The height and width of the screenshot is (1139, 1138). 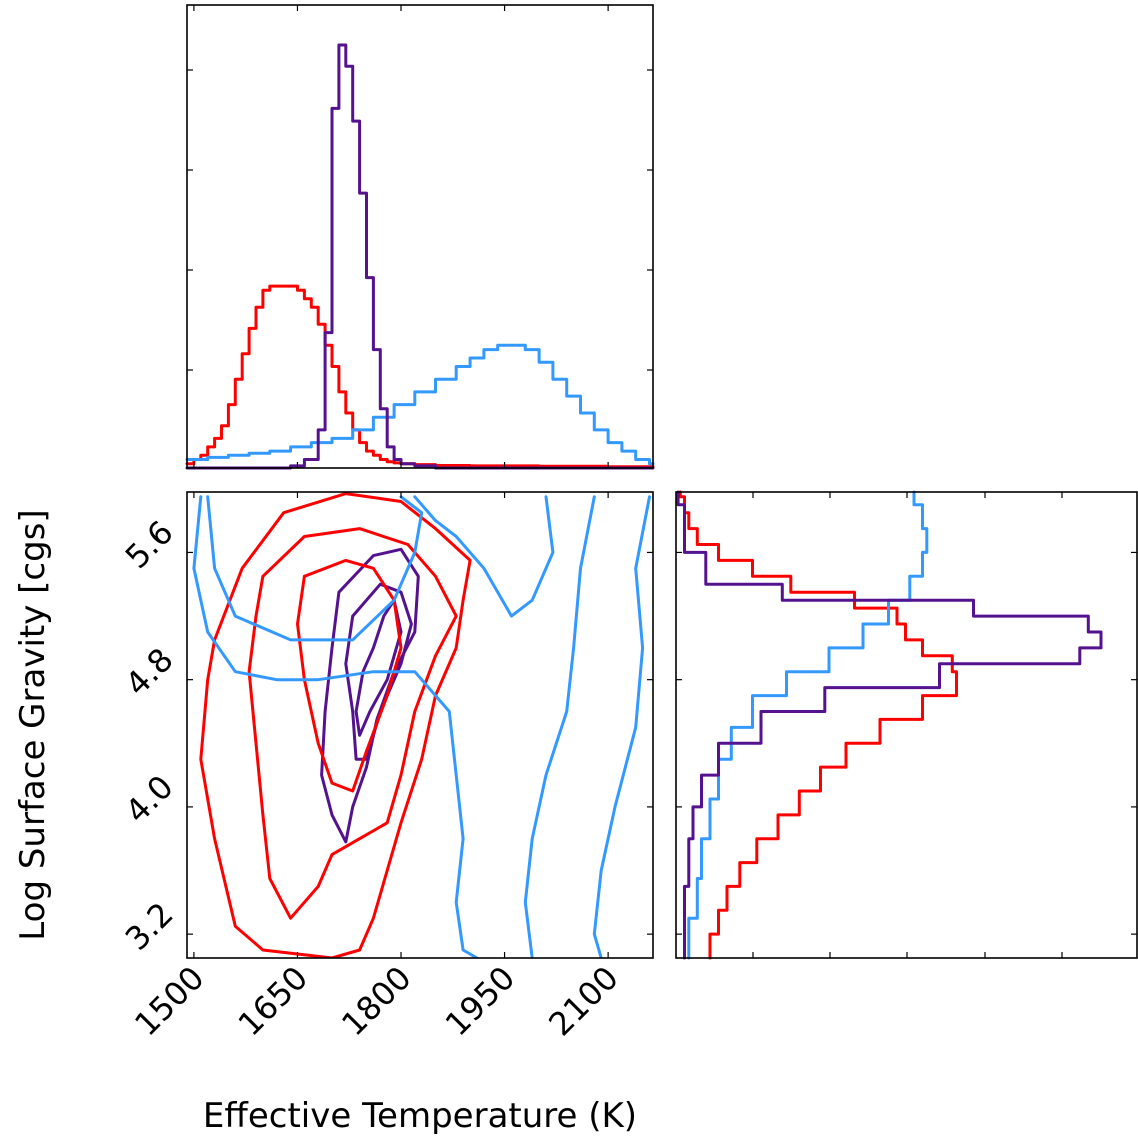 What do you see at coordinates (169, 1001) in the screenshot?
I see `x-tick-label: 1500` at bounding box center [169, 1001].